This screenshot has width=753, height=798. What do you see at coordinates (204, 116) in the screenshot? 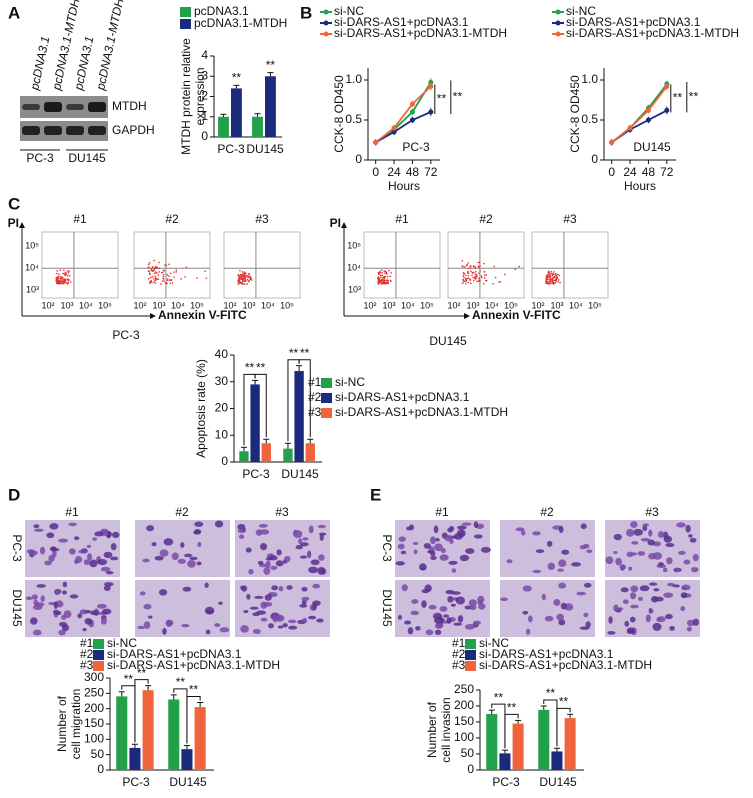
I see `y-tick-label: 1` at bounding box center [204, 116].